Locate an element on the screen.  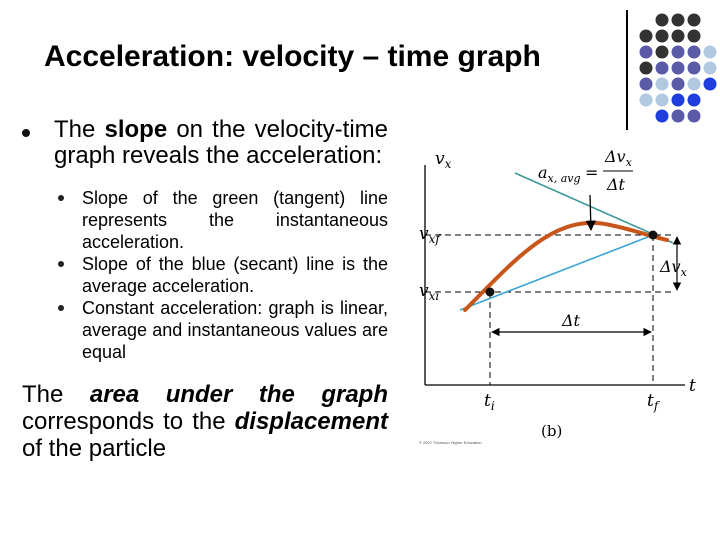
vxf-label: vxf is located at coordinates (430, 235).